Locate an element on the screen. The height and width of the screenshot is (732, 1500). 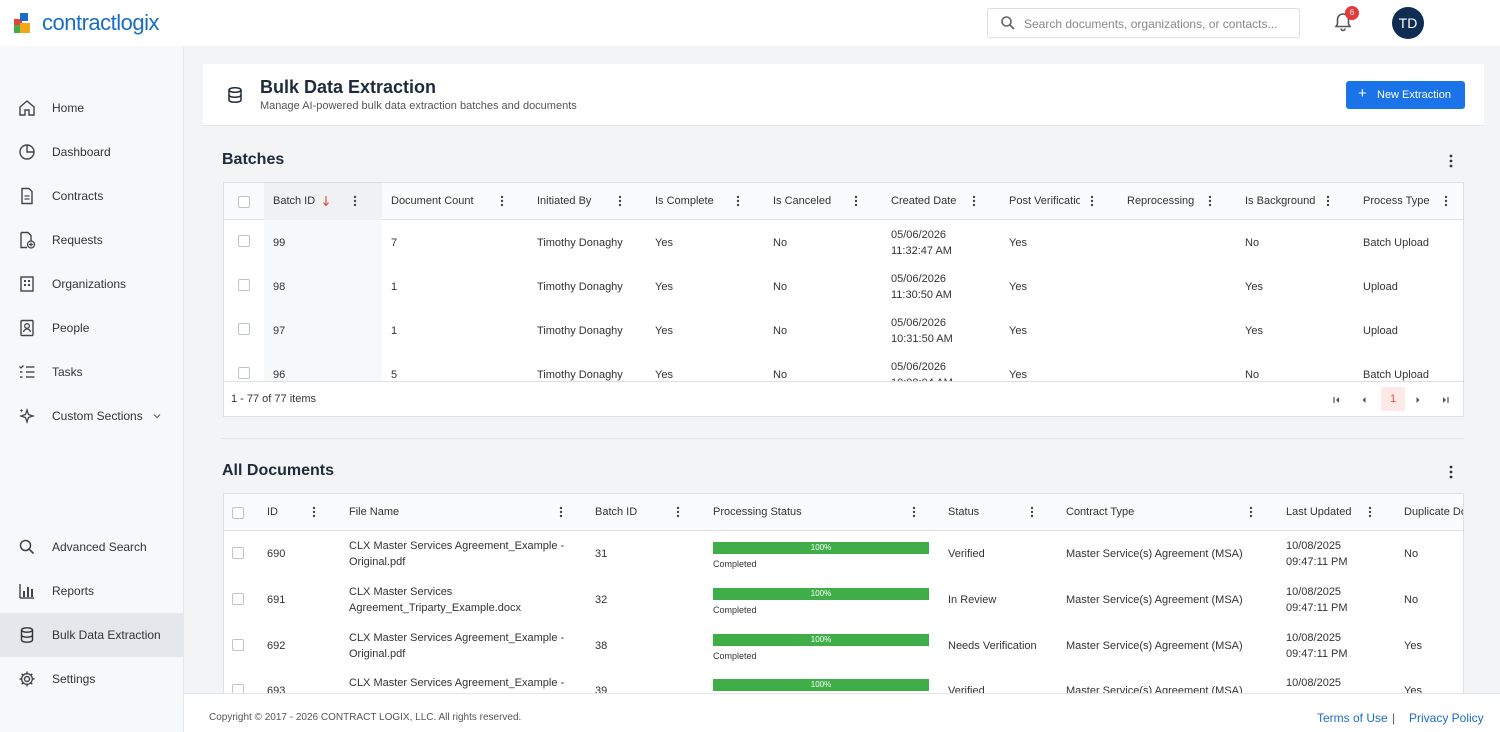
sidebar-item-label: Bulk Data Extraction is located at coordinates (106, 635).